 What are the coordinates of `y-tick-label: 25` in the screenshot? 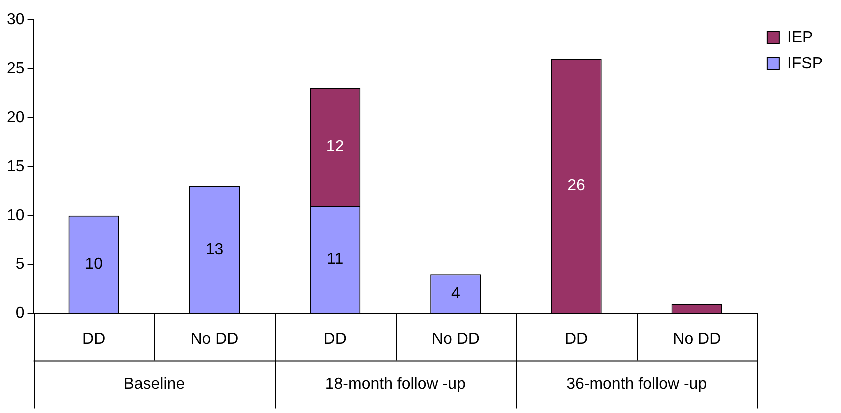 It's located at (16, 69).